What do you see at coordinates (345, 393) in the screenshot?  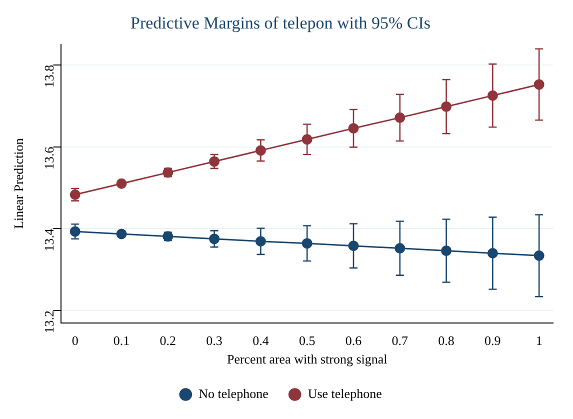 I see `legend-label: Use telephone` at bounding box center [345, 393].